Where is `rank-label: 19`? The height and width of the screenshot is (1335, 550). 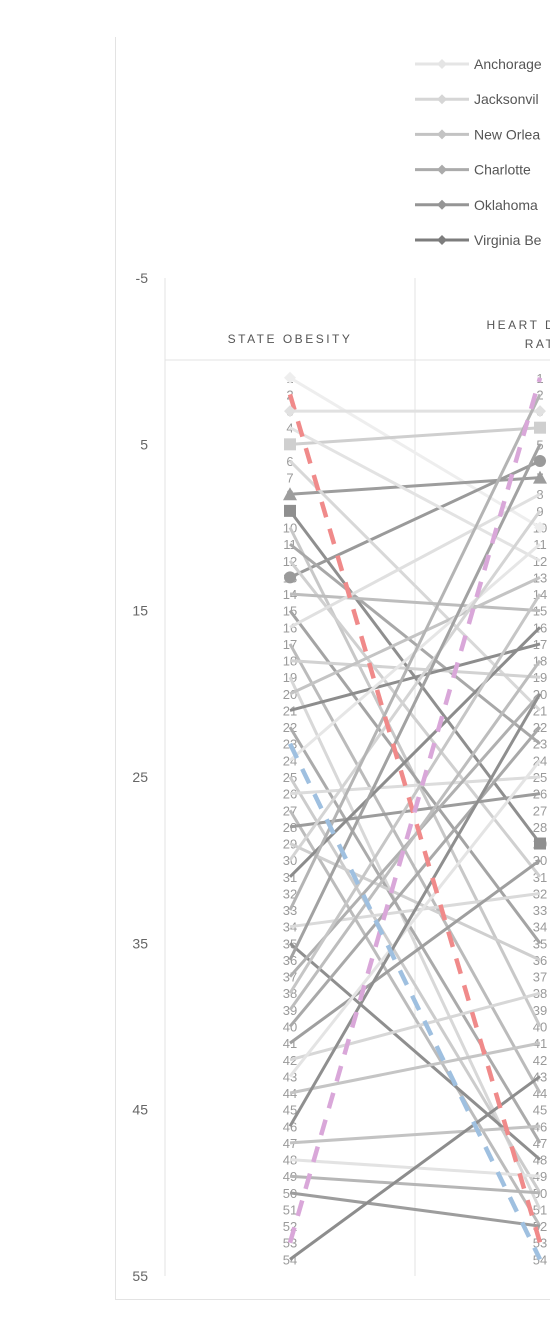
rank-label: 19 is located at coordinates (540, 677).